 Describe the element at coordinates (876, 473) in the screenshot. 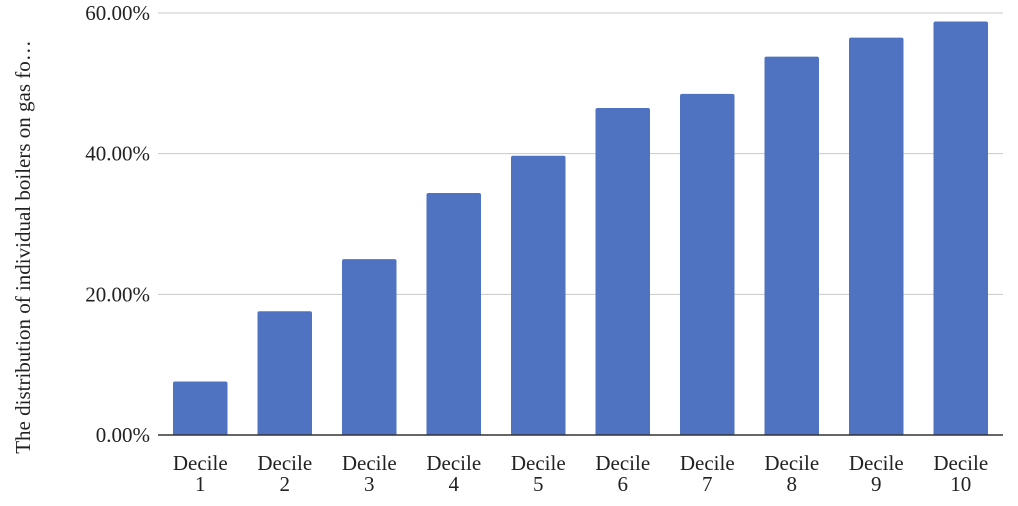

I see `x-tick-label: Decile 9` at that location.